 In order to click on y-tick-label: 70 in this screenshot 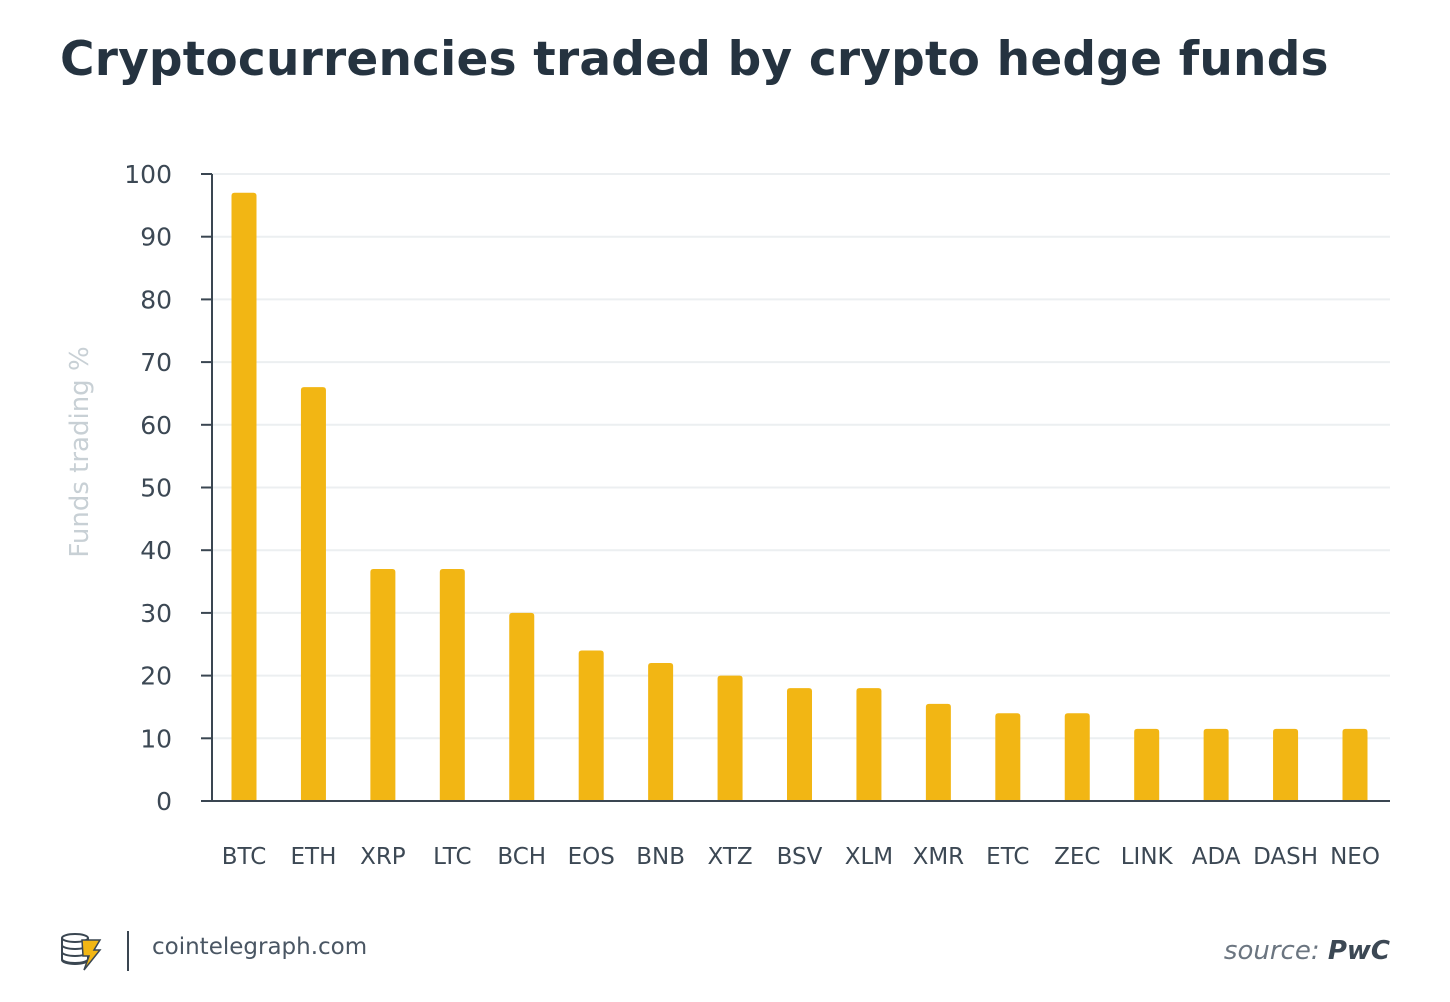, I will do `click(156, 362)`.